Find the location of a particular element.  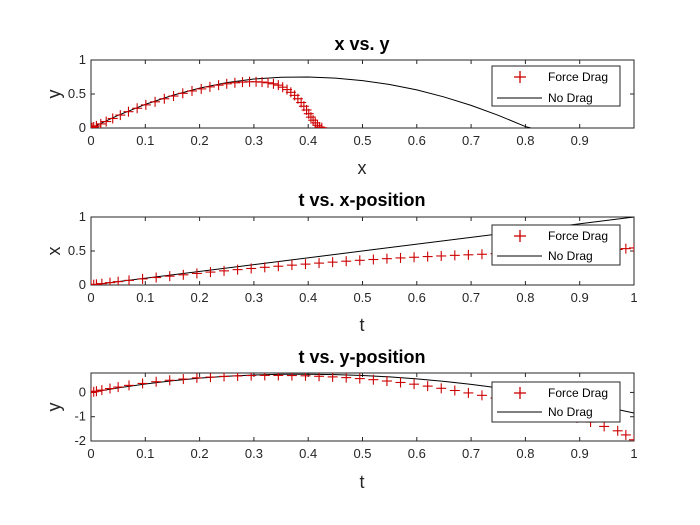

legend-box is located at coordinates (556, 86).